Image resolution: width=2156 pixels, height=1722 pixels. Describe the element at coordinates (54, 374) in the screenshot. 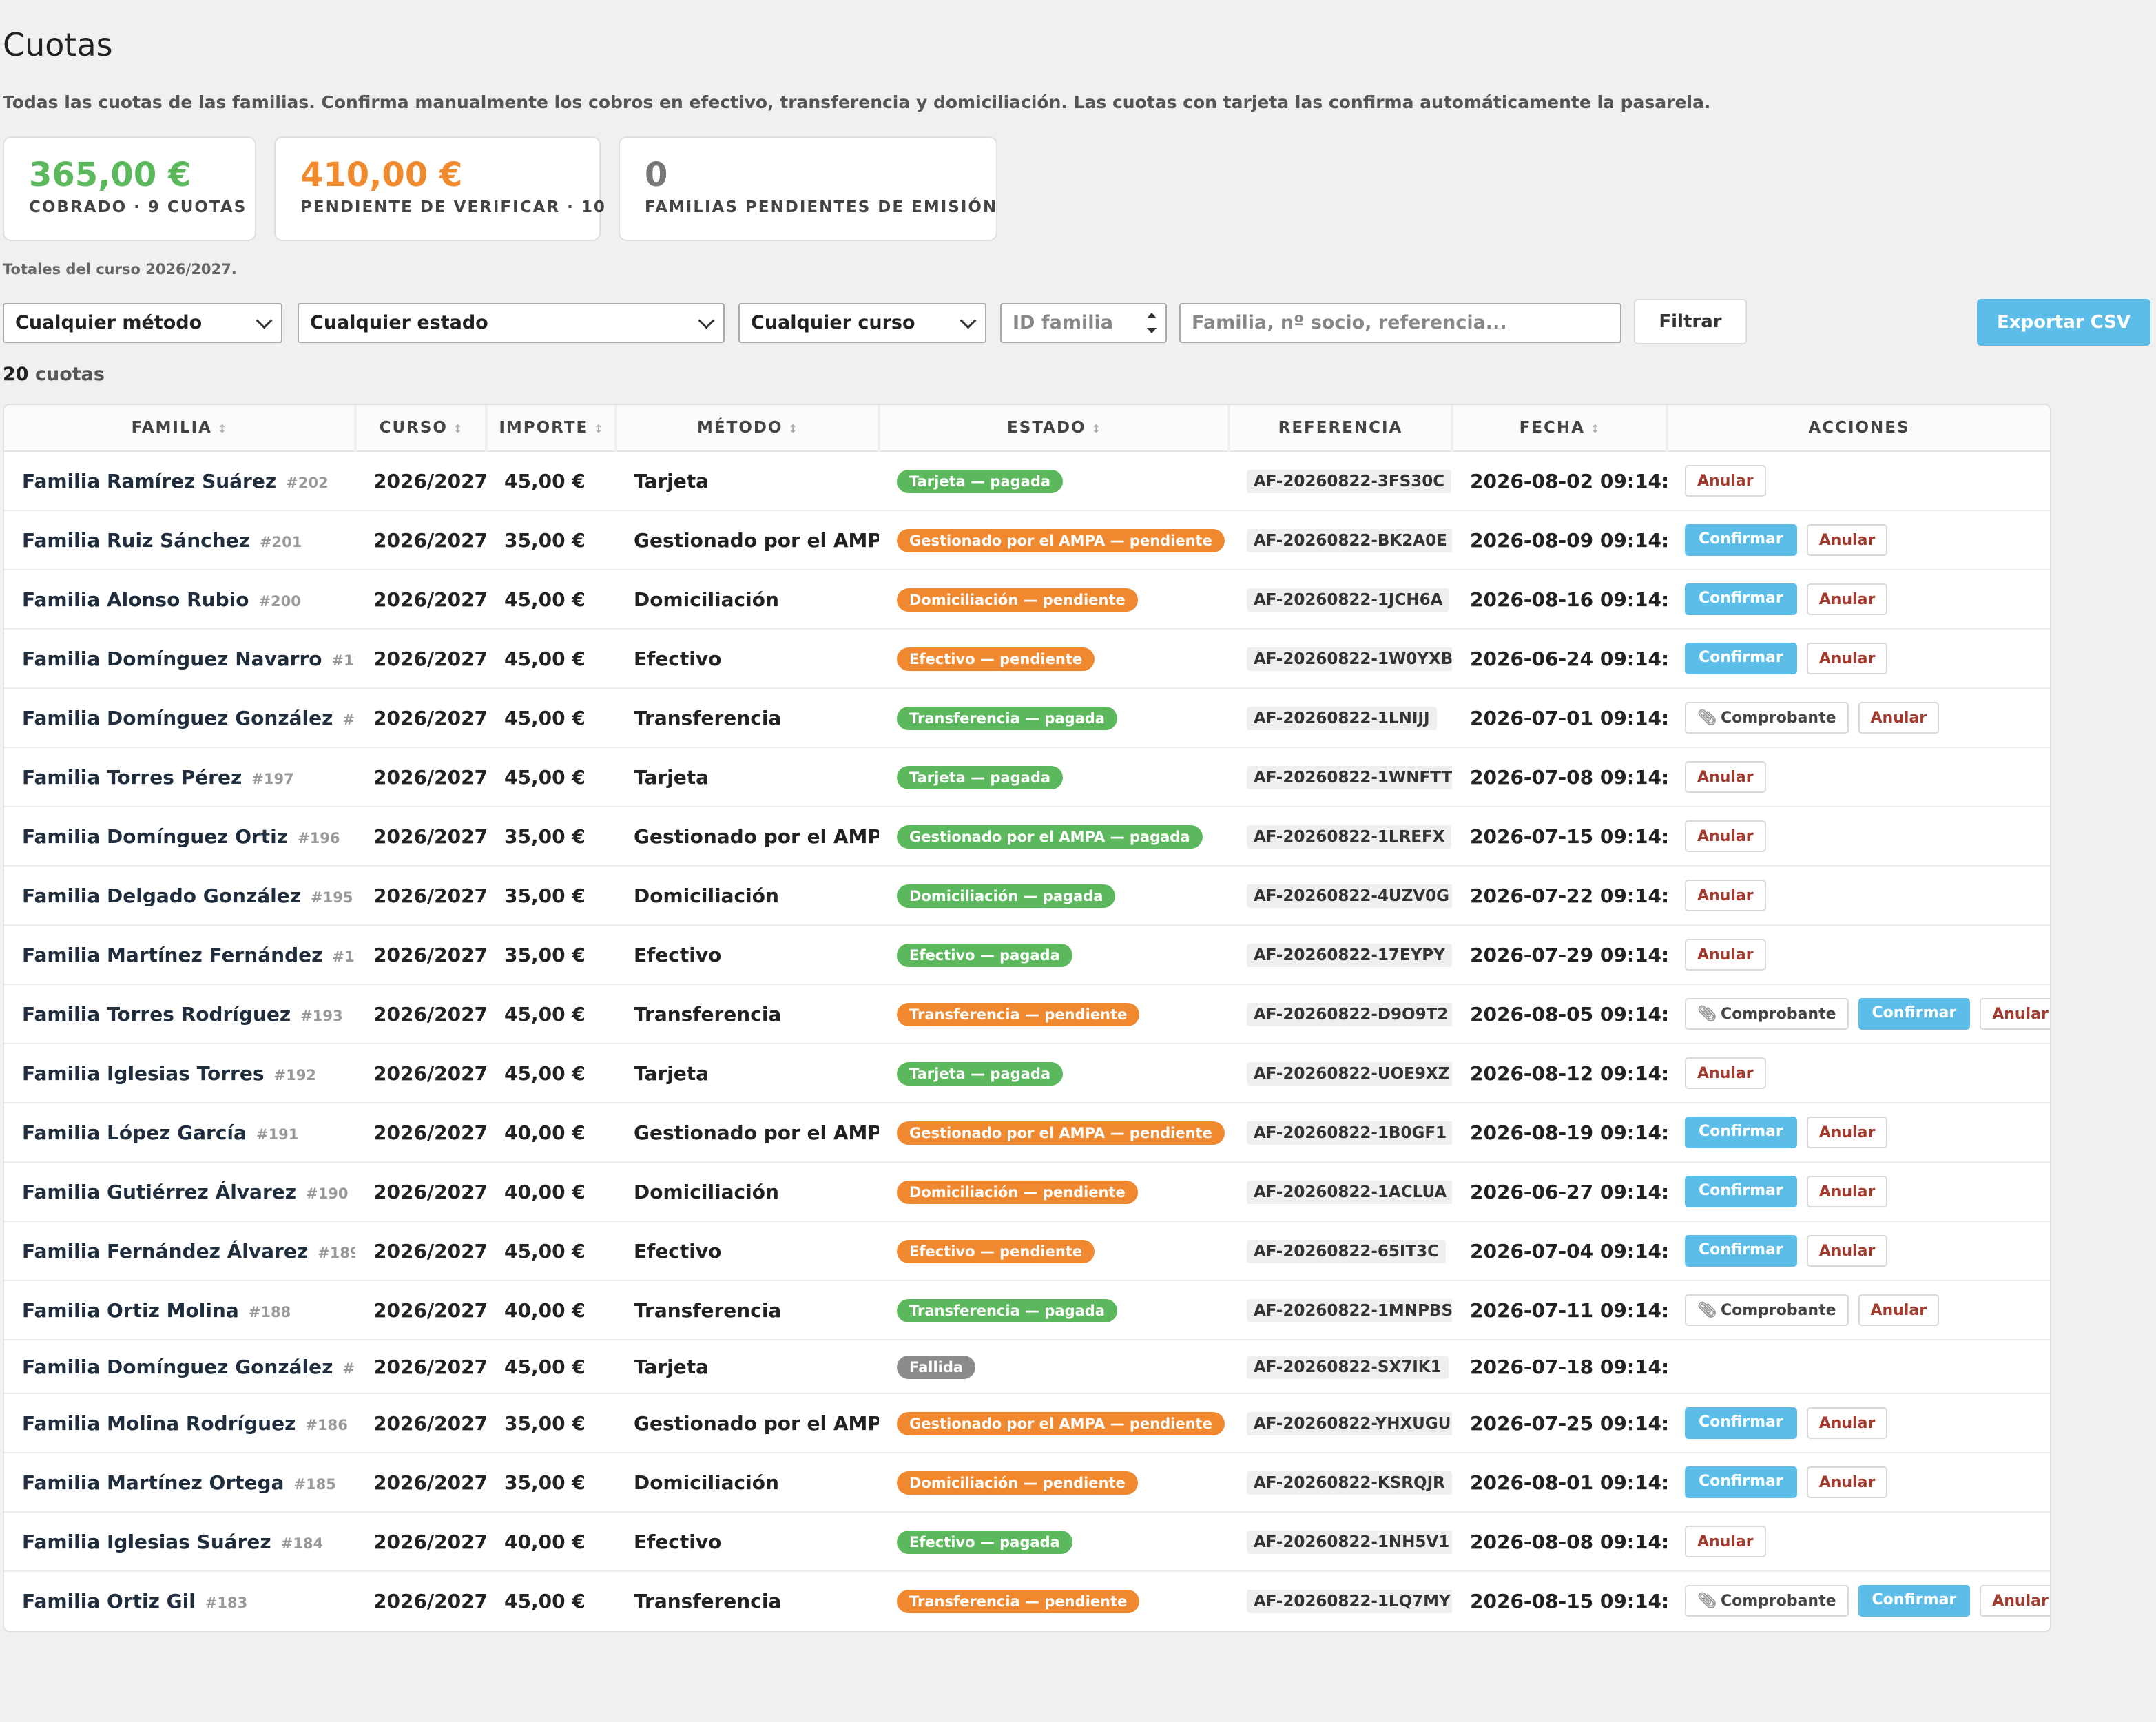

I see `results-count: 20 cuotas` at that location.